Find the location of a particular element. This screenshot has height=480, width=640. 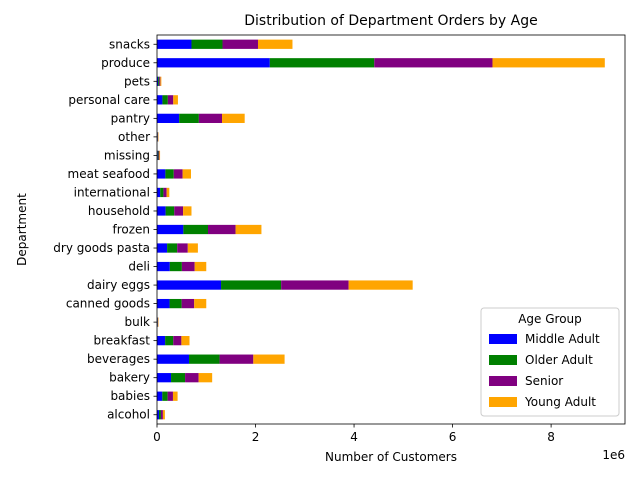

bar-frozen-senior is located at coordinates (221, 229).